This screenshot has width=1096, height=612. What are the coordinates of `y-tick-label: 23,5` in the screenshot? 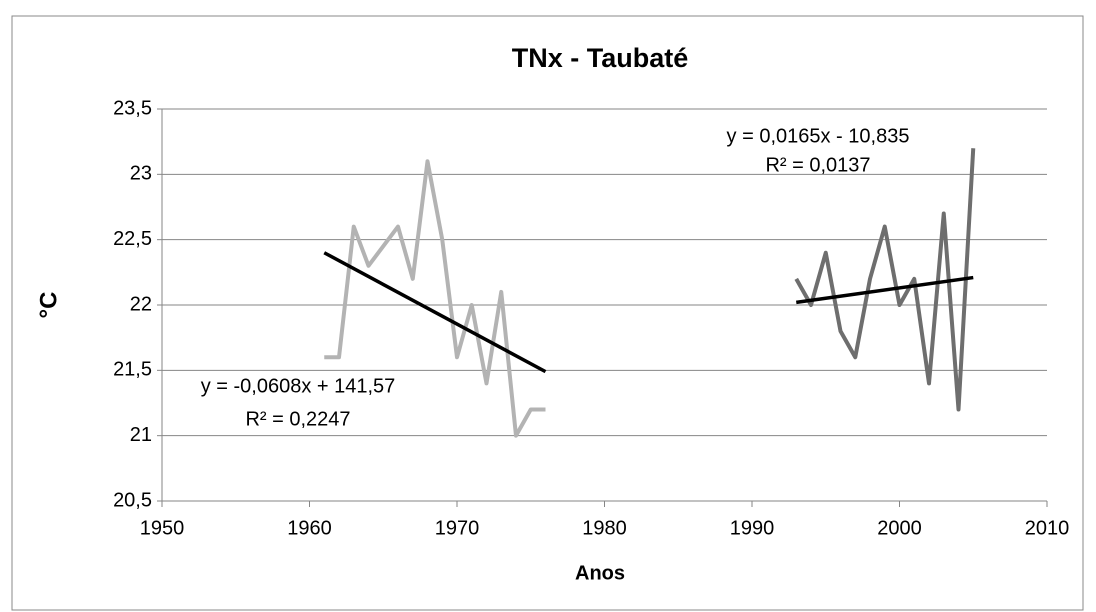 It's located at (132, 108).